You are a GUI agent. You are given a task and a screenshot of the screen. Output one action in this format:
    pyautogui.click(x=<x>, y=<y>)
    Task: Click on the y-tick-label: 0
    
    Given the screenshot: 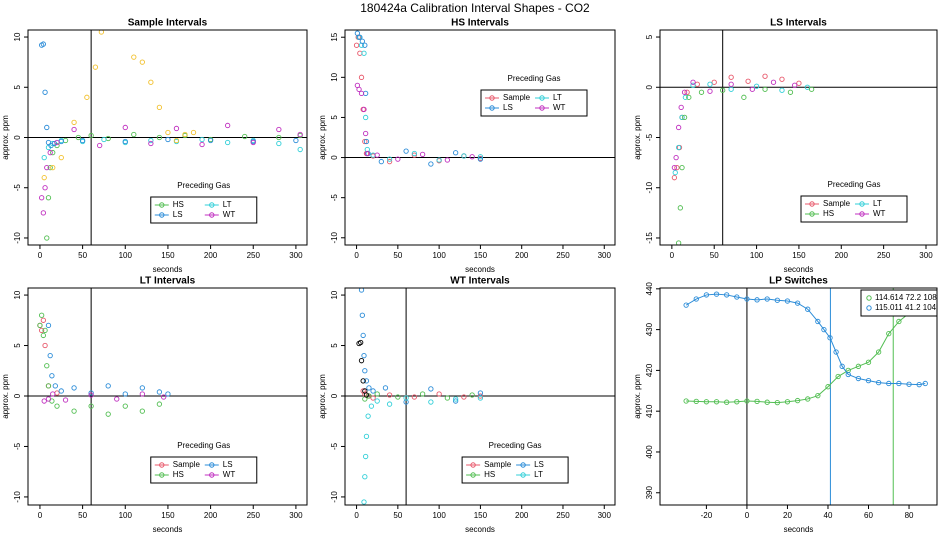 What is the action you would take?
    pyautogui.click(x=334, y=395)
    